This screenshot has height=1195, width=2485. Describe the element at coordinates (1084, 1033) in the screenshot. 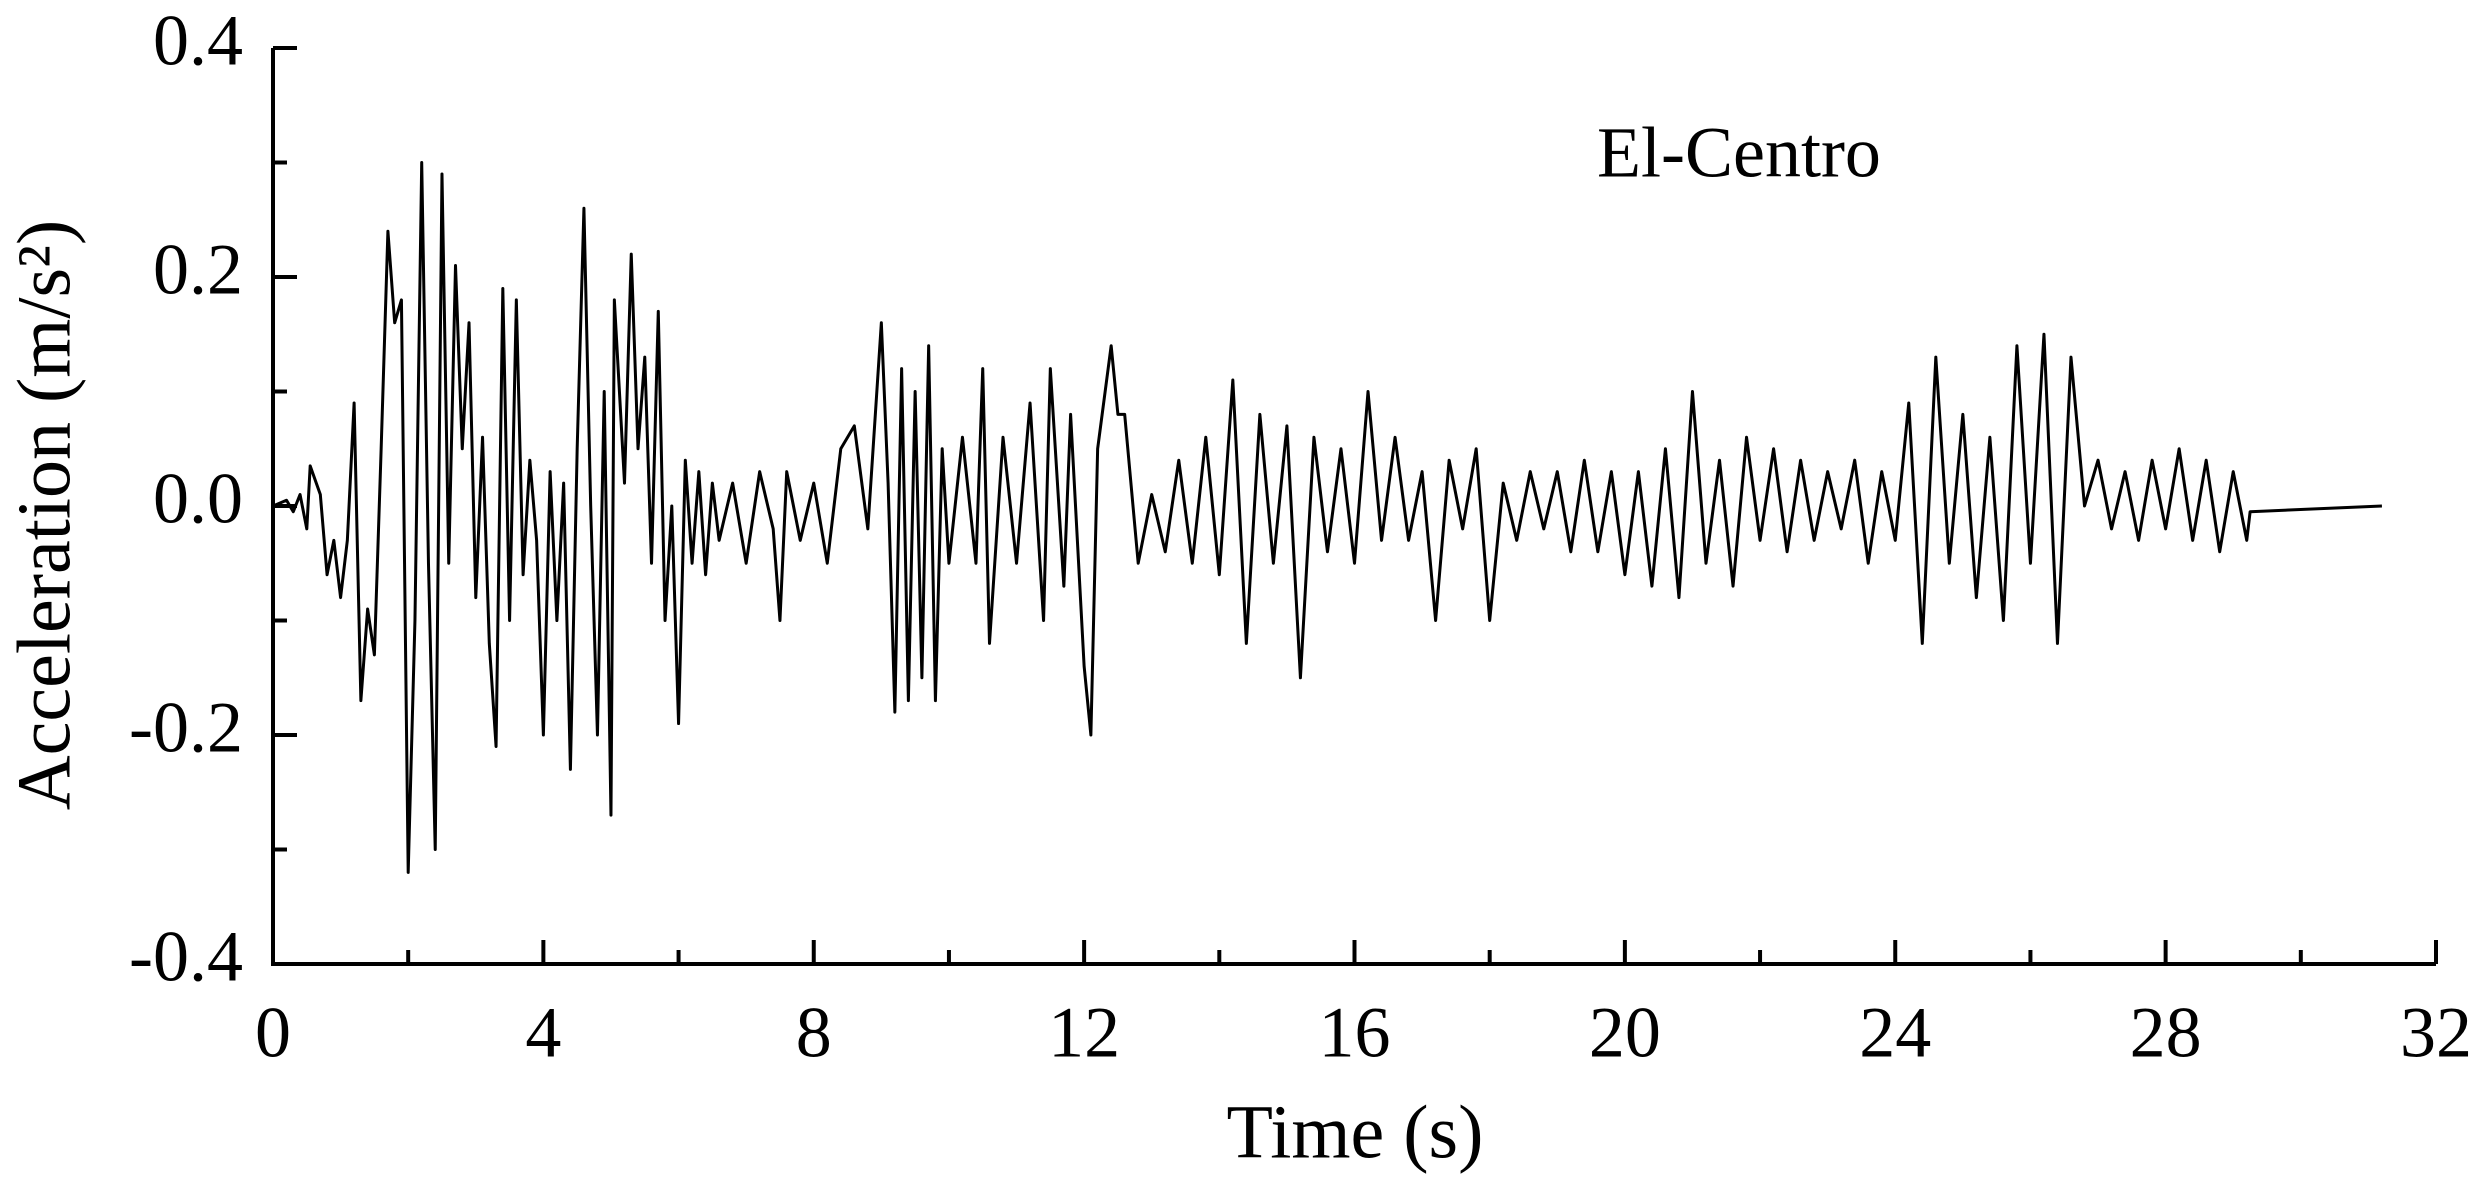

I see `x-tick-label: 12` at that location.